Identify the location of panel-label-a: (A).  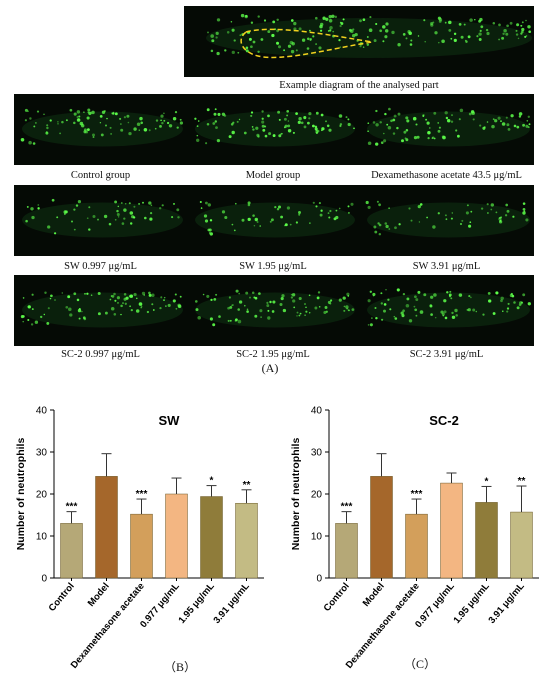
(270, 368).